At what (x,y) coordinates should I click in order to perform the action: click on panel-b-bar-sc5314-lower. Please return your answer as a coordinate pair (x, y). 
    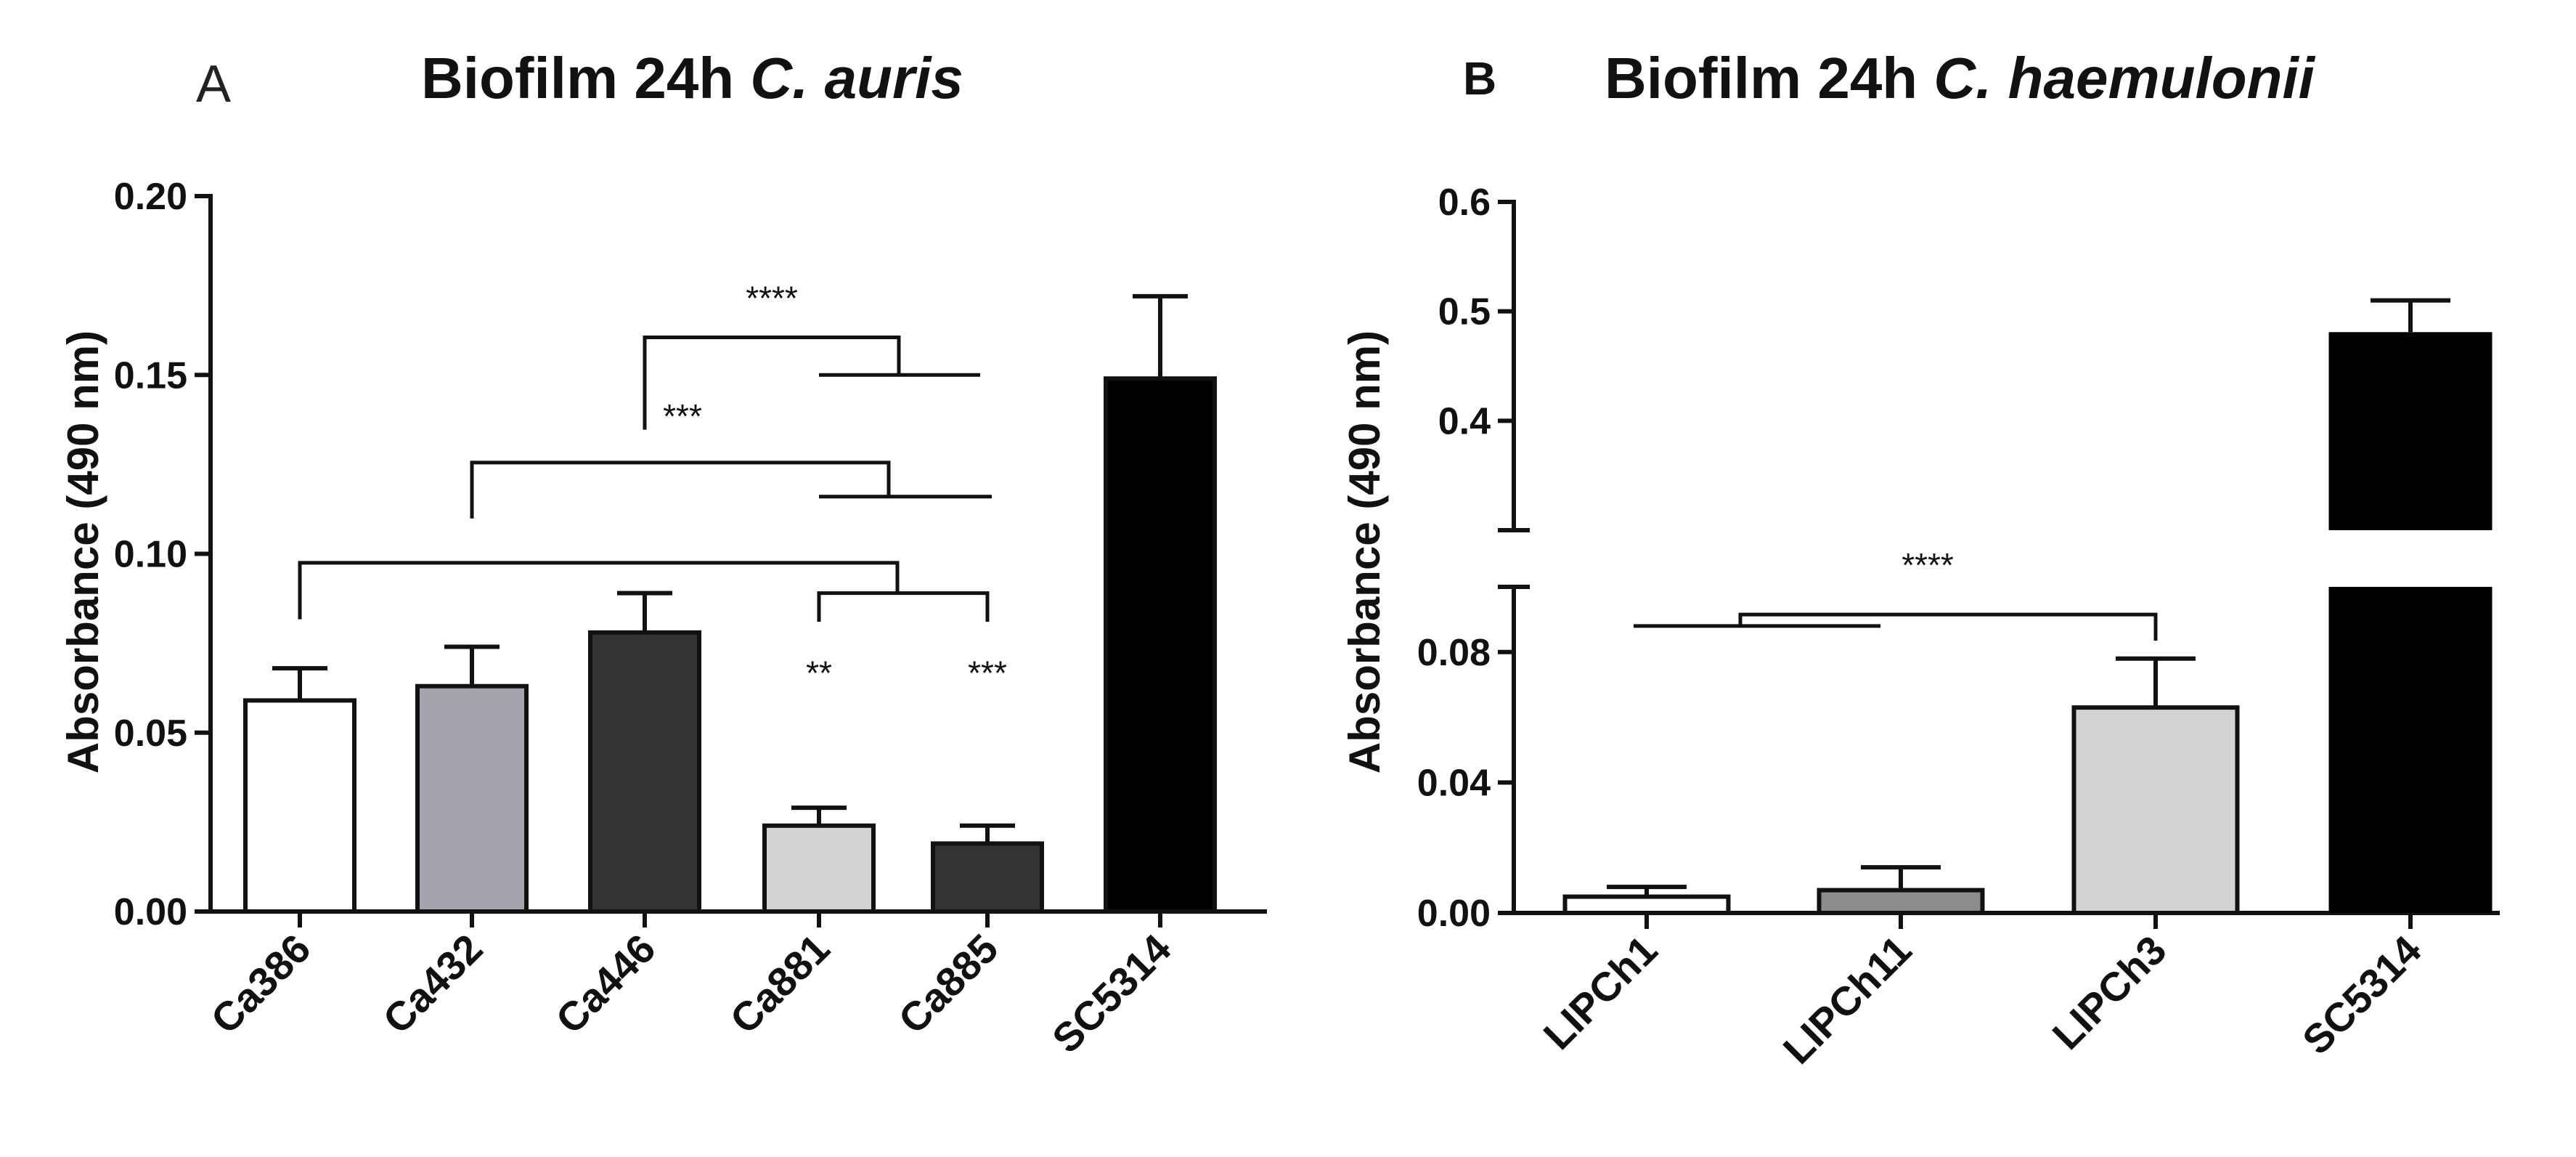
    Looking at the image, I should click on (2410, 750).